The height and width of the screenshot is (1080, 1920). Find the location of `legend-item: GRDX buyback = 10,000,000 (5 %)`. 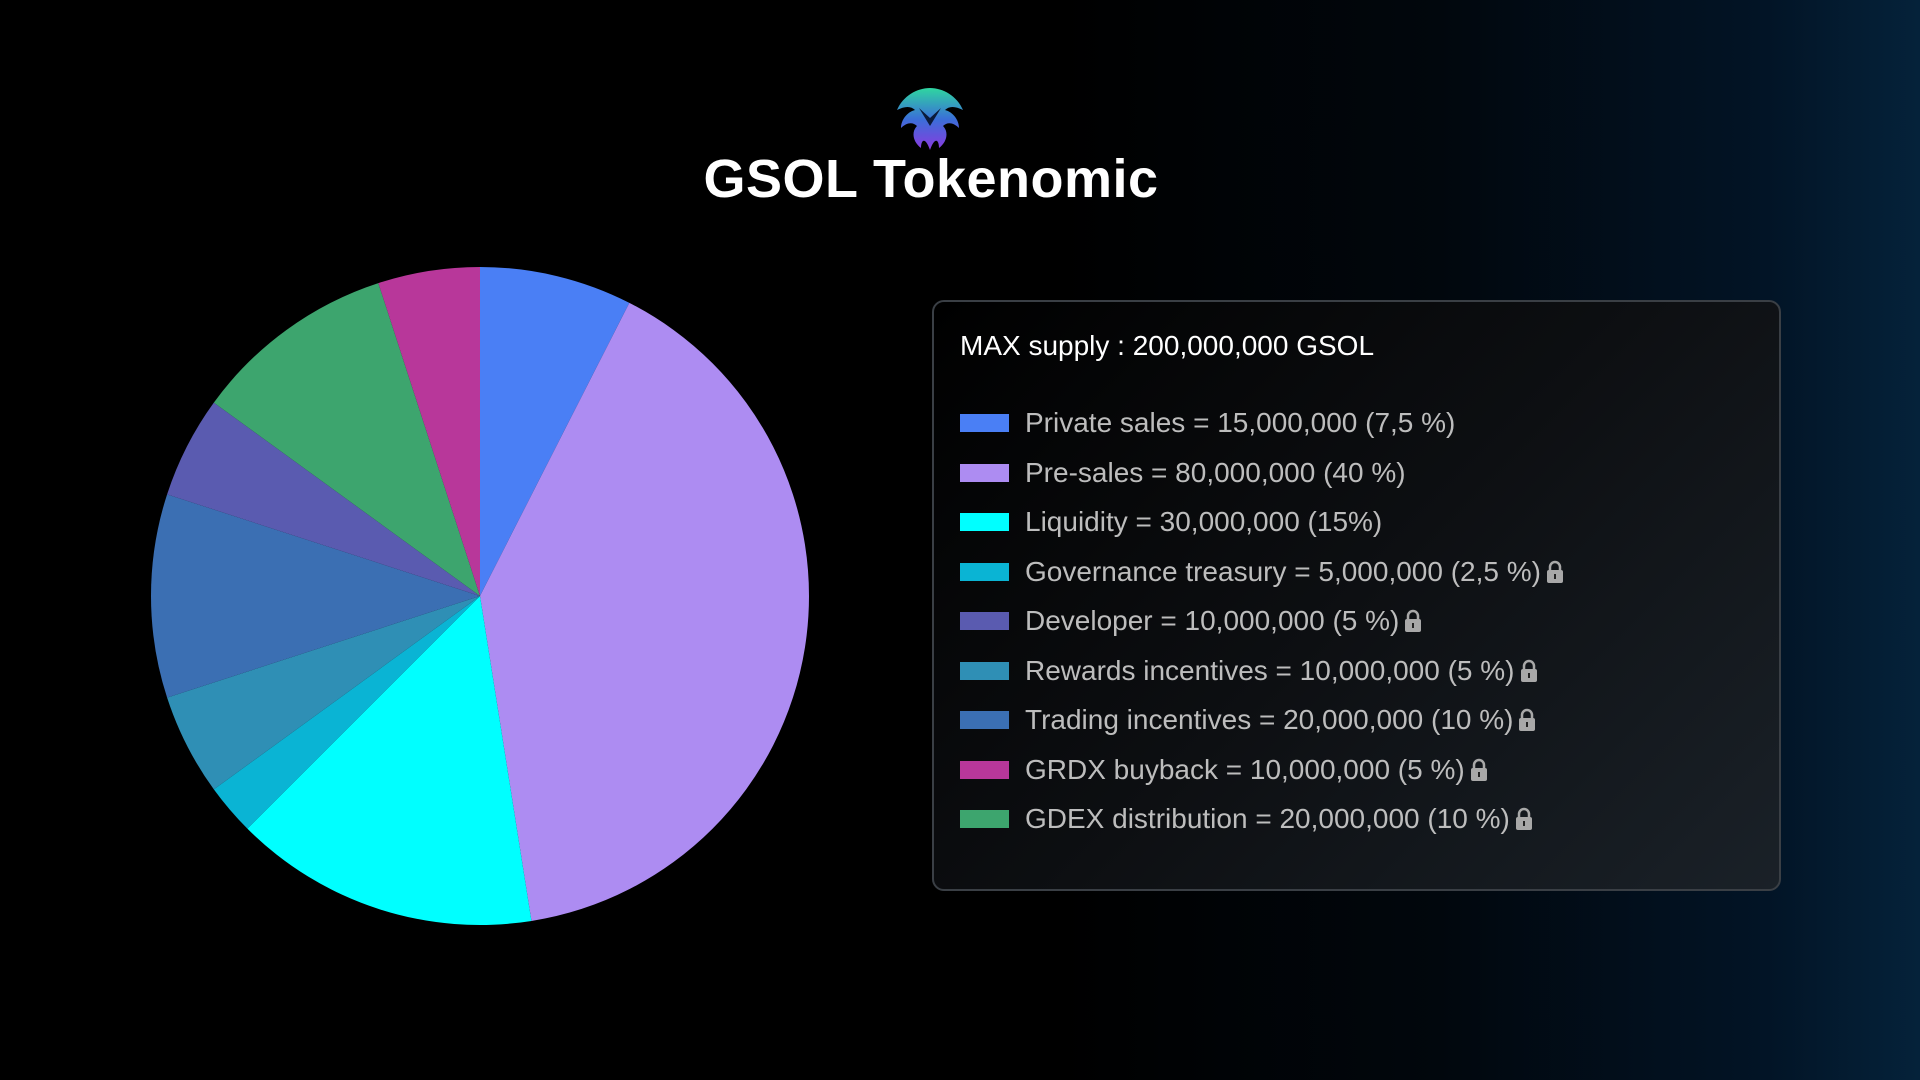

legend-item: GRDX buyback = 10,000,000 (5 %) is located at coordinates (1224, 770).